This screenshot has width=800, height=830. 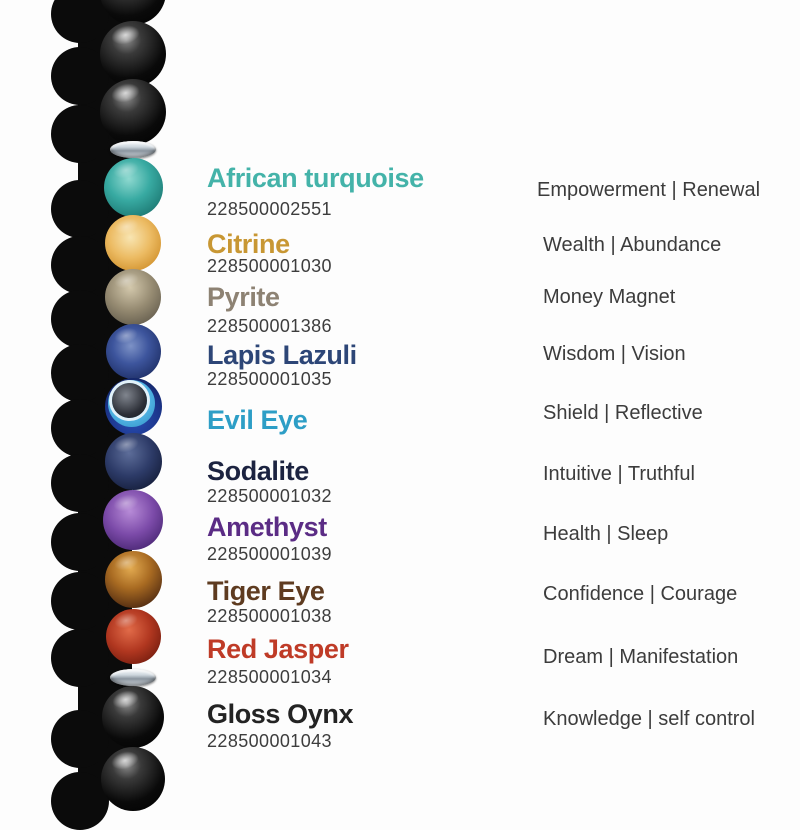 I want to click on stone-name-citrine: Citrine, so click(x=248, y=244).